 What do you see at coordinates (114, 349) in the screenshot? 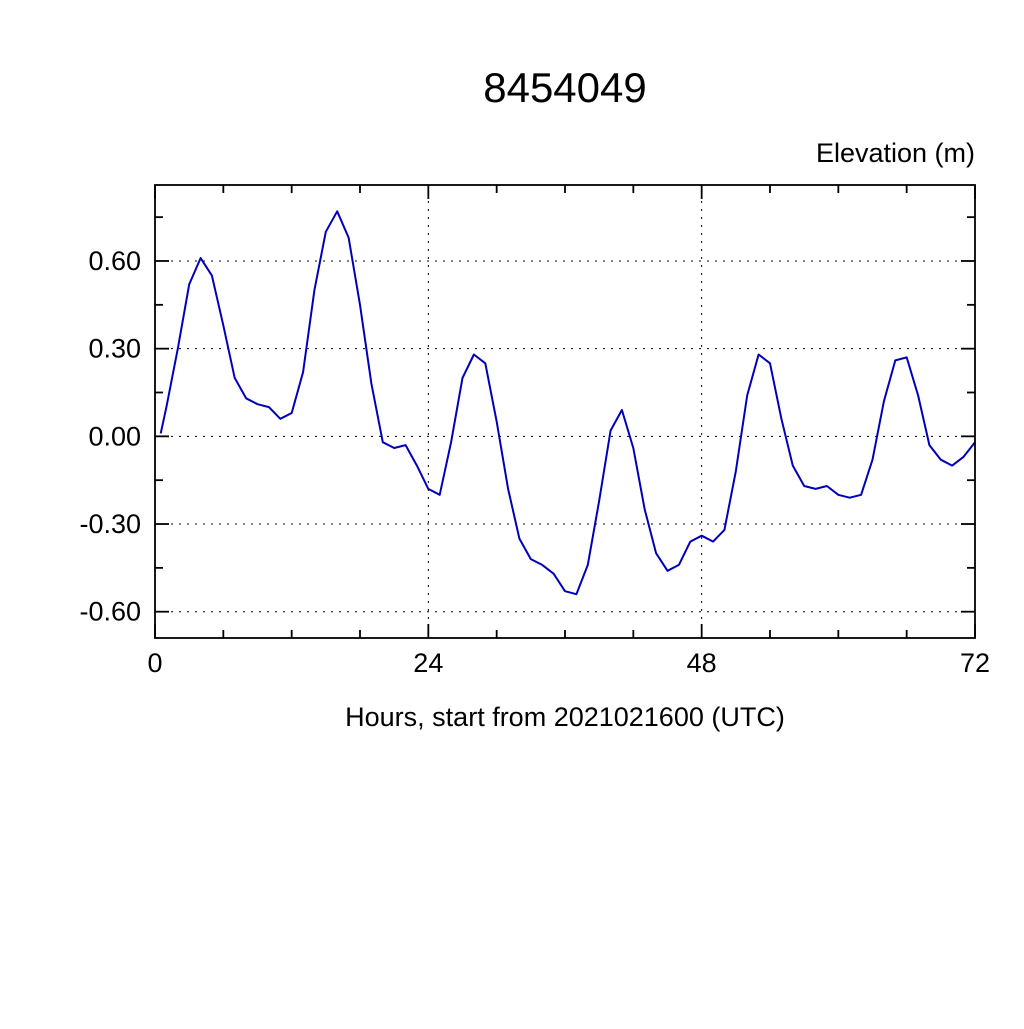
I see `y-tick-label: 0.30` at bounding box center [114, 349].